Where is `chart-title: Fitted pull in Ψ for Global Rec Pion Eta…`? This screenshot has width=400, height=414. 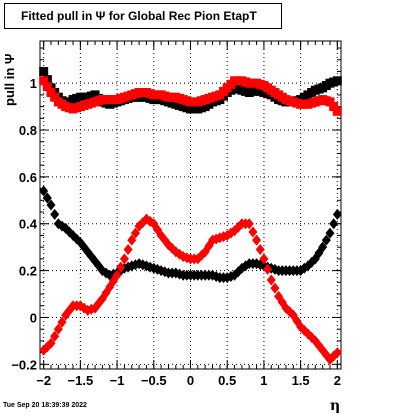 chart-title: Fitted pull in Ψ for Global Rec Pion Eta… is located at coordinates (143, 16).